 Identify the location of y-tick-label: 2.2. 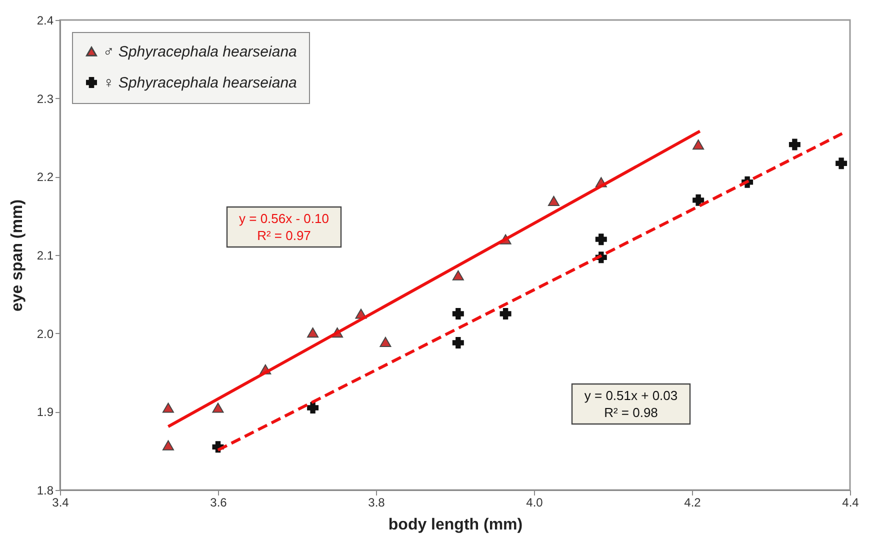
(45, 177).